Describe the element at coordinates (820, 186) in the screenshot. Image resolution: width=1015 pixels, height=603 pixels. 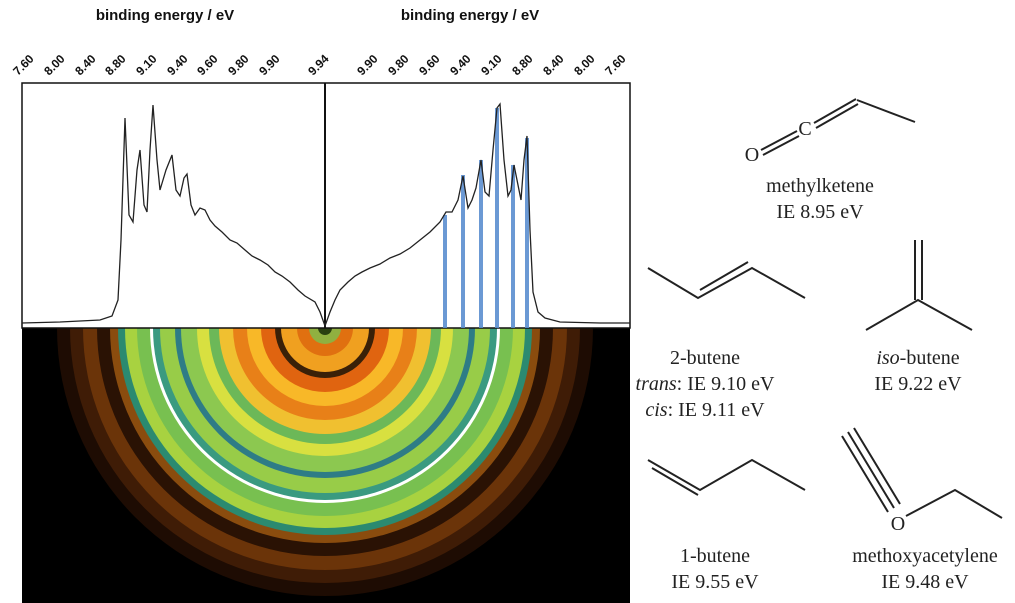
I see `molecule-name: methylketene` at that location.